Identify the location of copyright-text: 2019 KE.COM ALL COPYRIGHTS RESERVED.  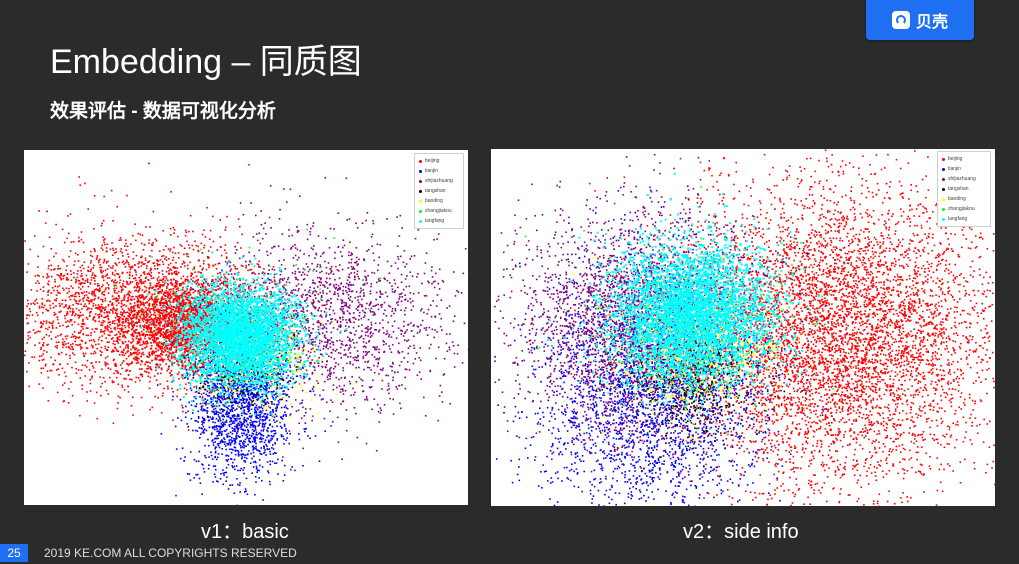
(170, 553).